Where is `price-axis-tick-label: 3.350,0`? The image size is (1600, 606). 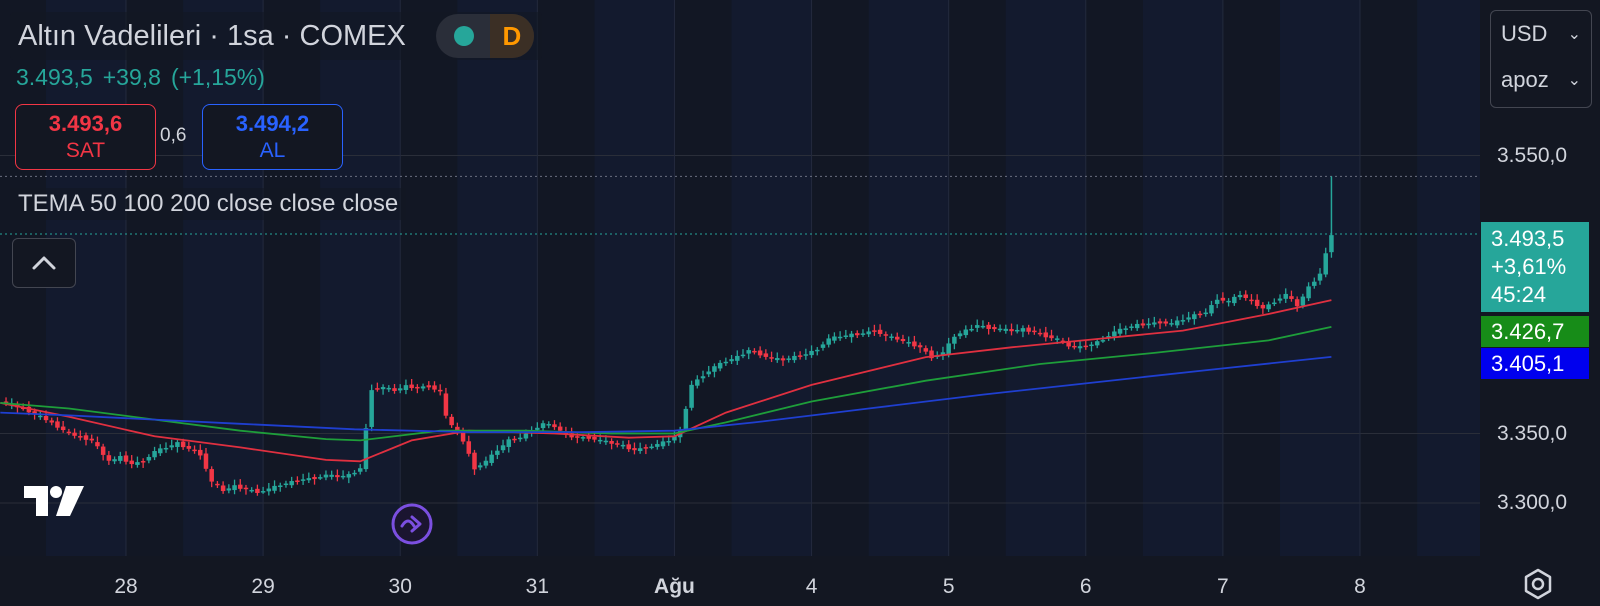 price-axis-tick-label: 3.350,0 is located at coordinates (1532, 433).